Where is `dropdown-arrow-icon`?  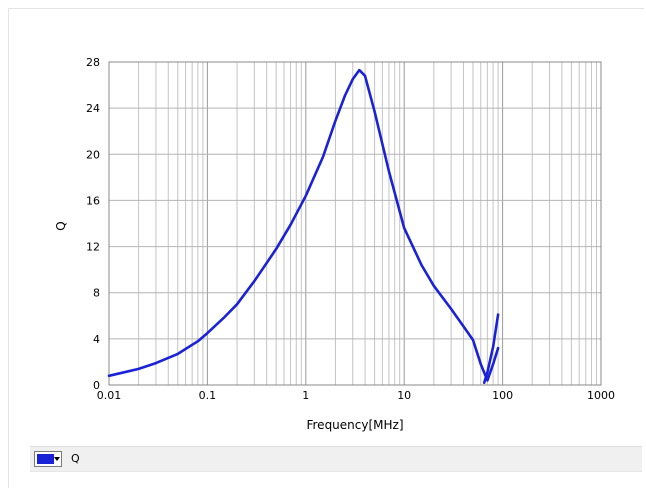 dropdown-arrow-icon is located at coordinates (57, 459).